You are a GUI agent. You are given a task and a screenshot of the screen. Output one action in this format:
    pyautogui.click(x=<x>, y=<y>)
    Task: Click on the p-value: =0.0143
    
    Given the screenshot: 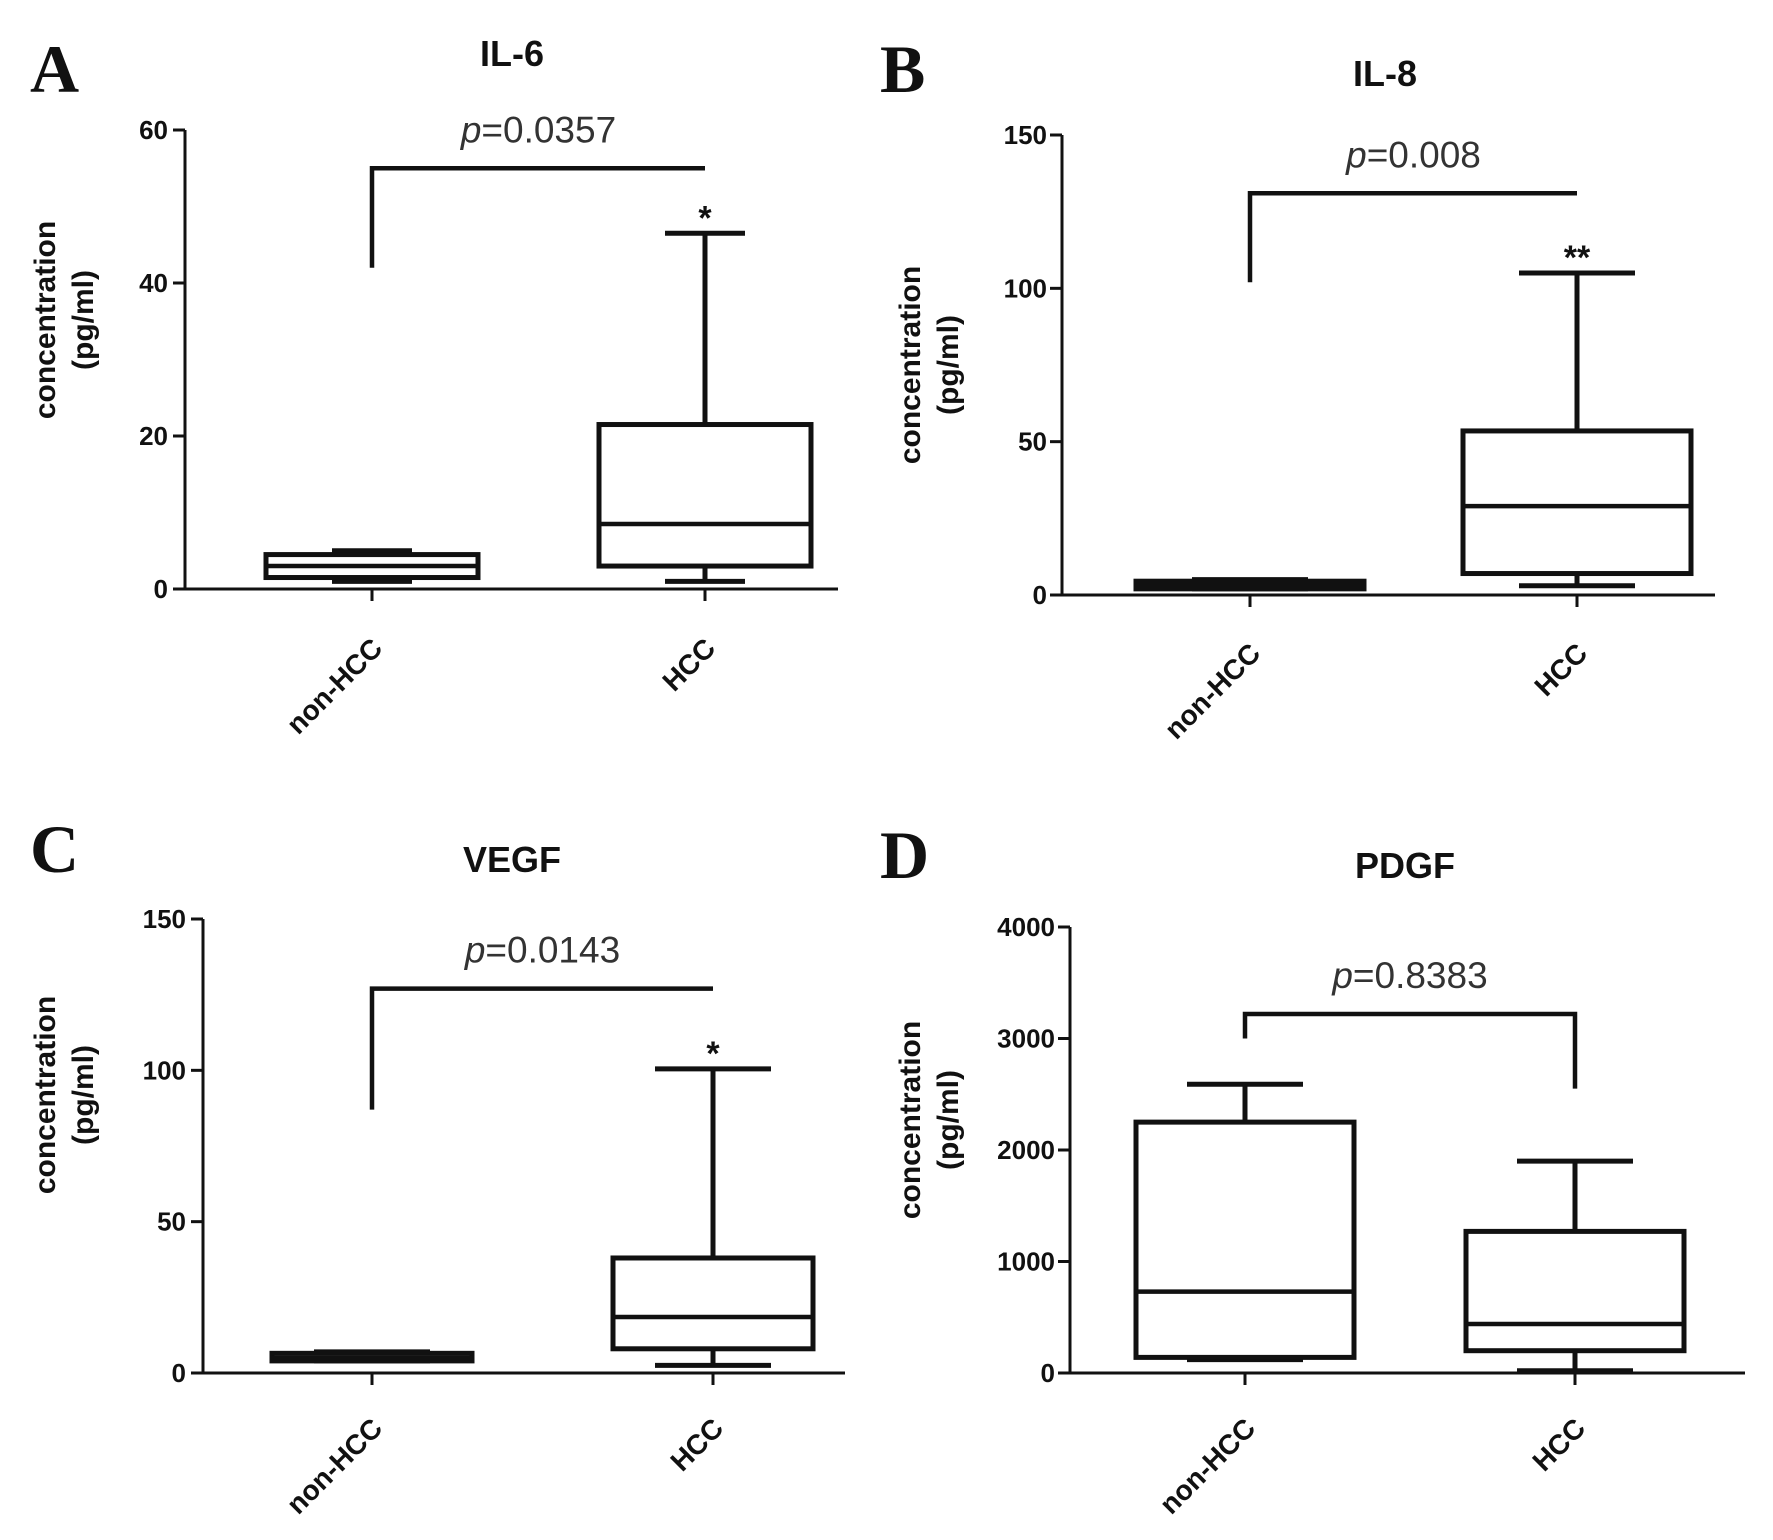 What is the action you would take?
    pyautogui.click(x=552, y=950)
    